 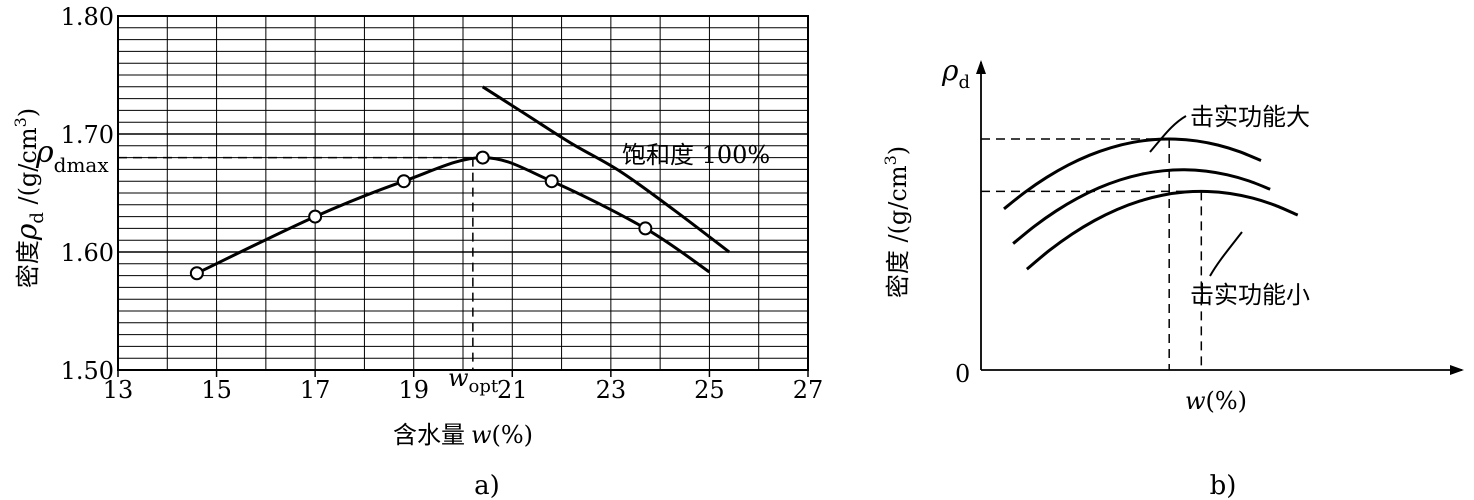 I want to click on x-tick-label: 25, so click(x=709, y=390).